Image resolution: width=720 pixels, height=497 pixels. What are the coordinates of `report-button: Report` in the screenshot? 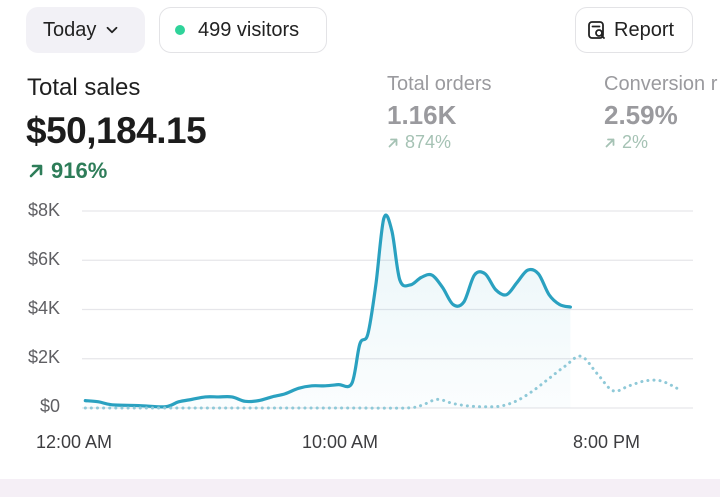 It's located at (634, 30).